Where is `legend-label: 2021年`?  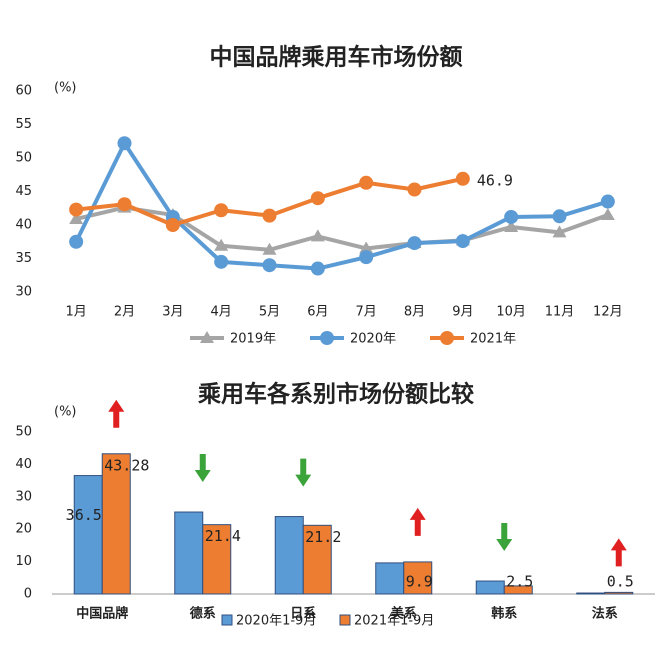
legend-label: 2021年 is located at coordinates (493, 339).